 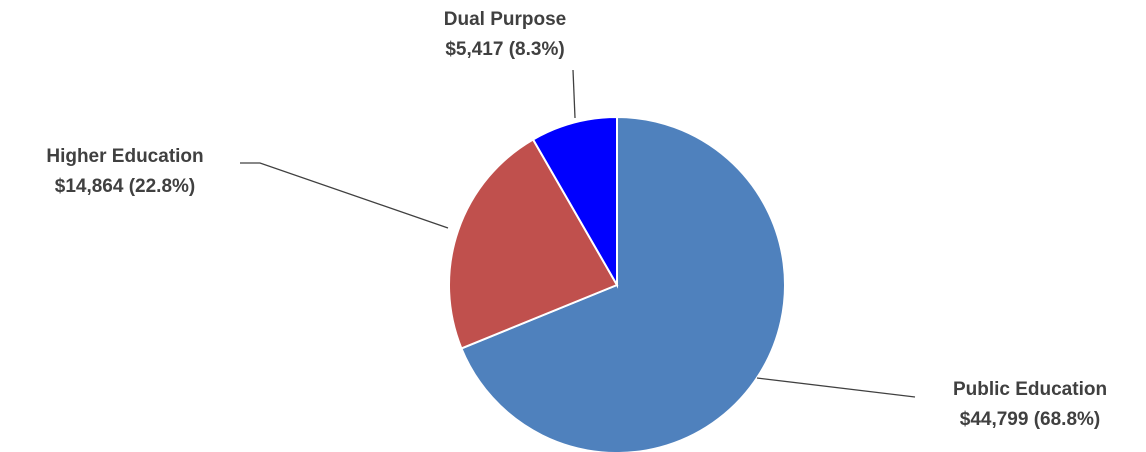 I want to click on slice-value-label: $5,417 (8.3%), so click(x=504, y=49).